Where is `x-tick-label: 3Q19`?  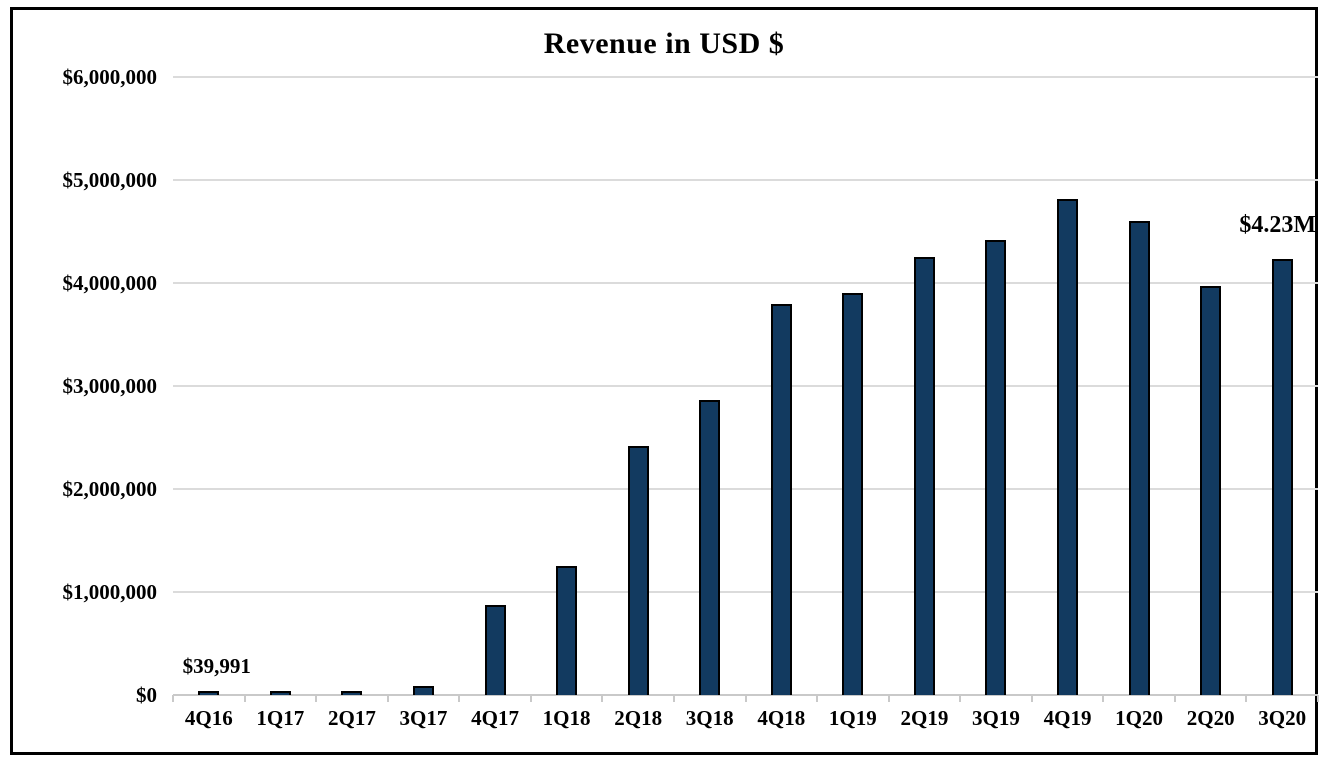
x-tick-label: 3Q19 is located at coordinates (996, 718).